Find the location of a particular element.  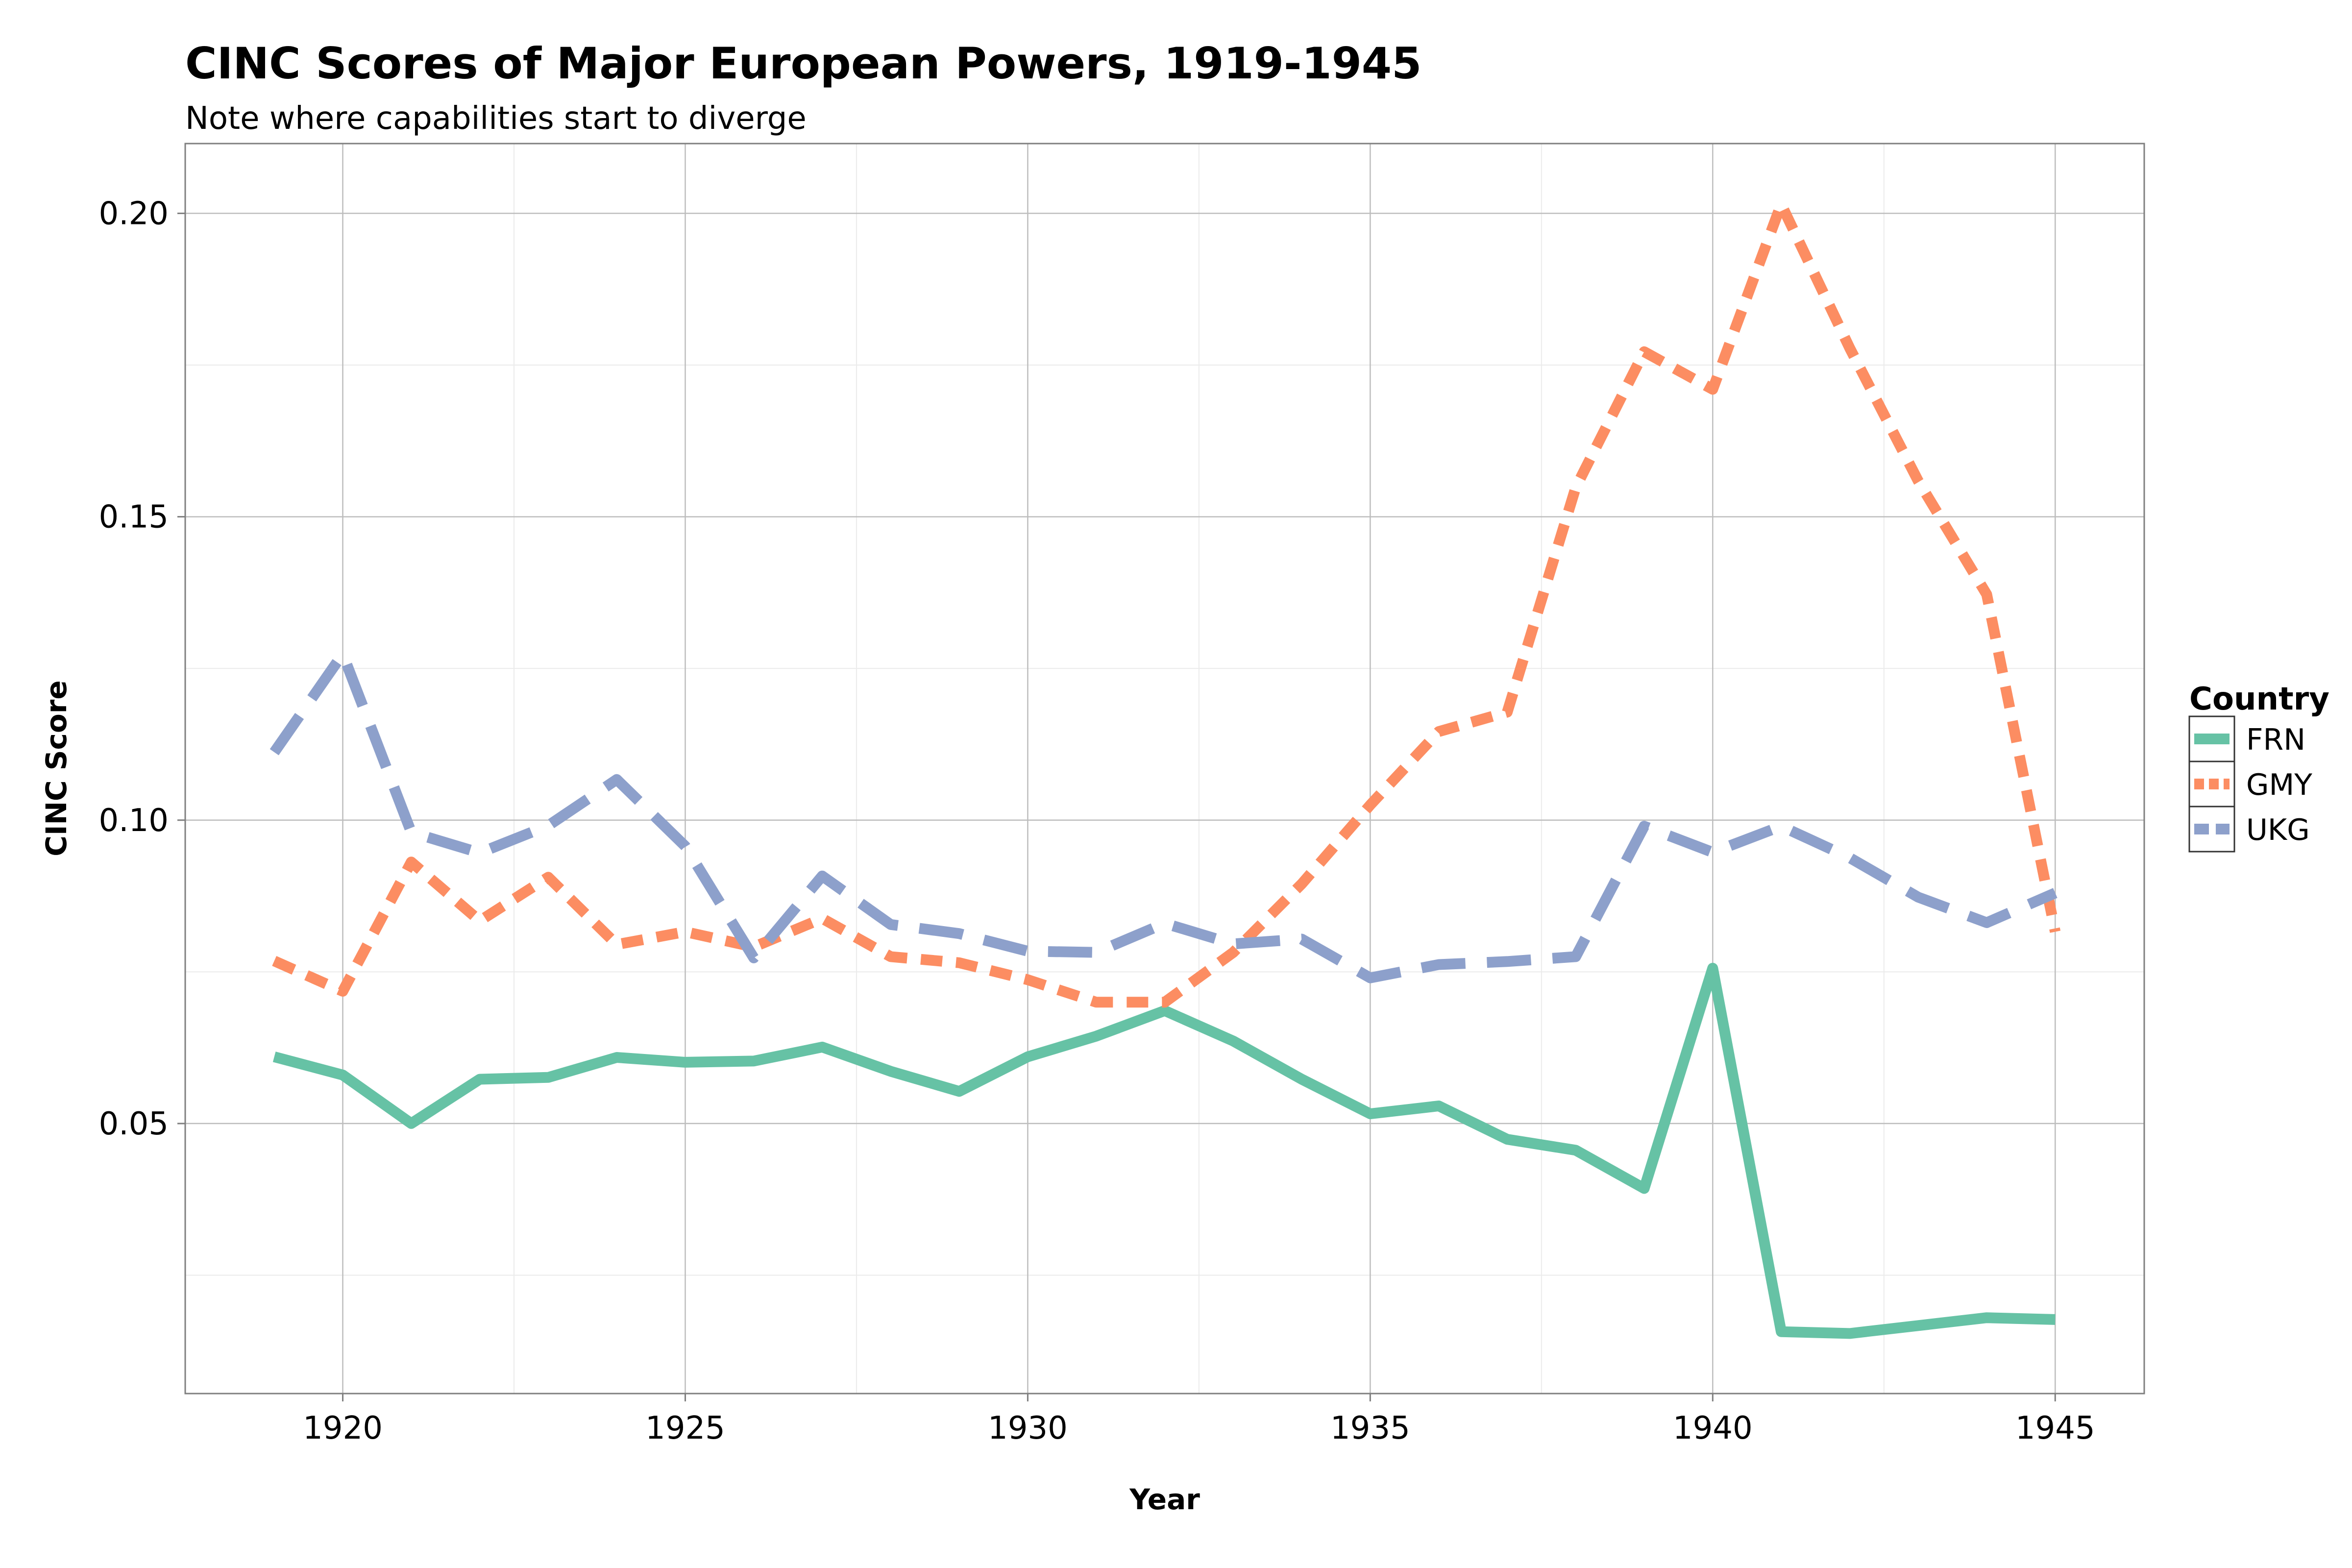

y-tick-label: 0.10 is located at coordinates (134, 821).